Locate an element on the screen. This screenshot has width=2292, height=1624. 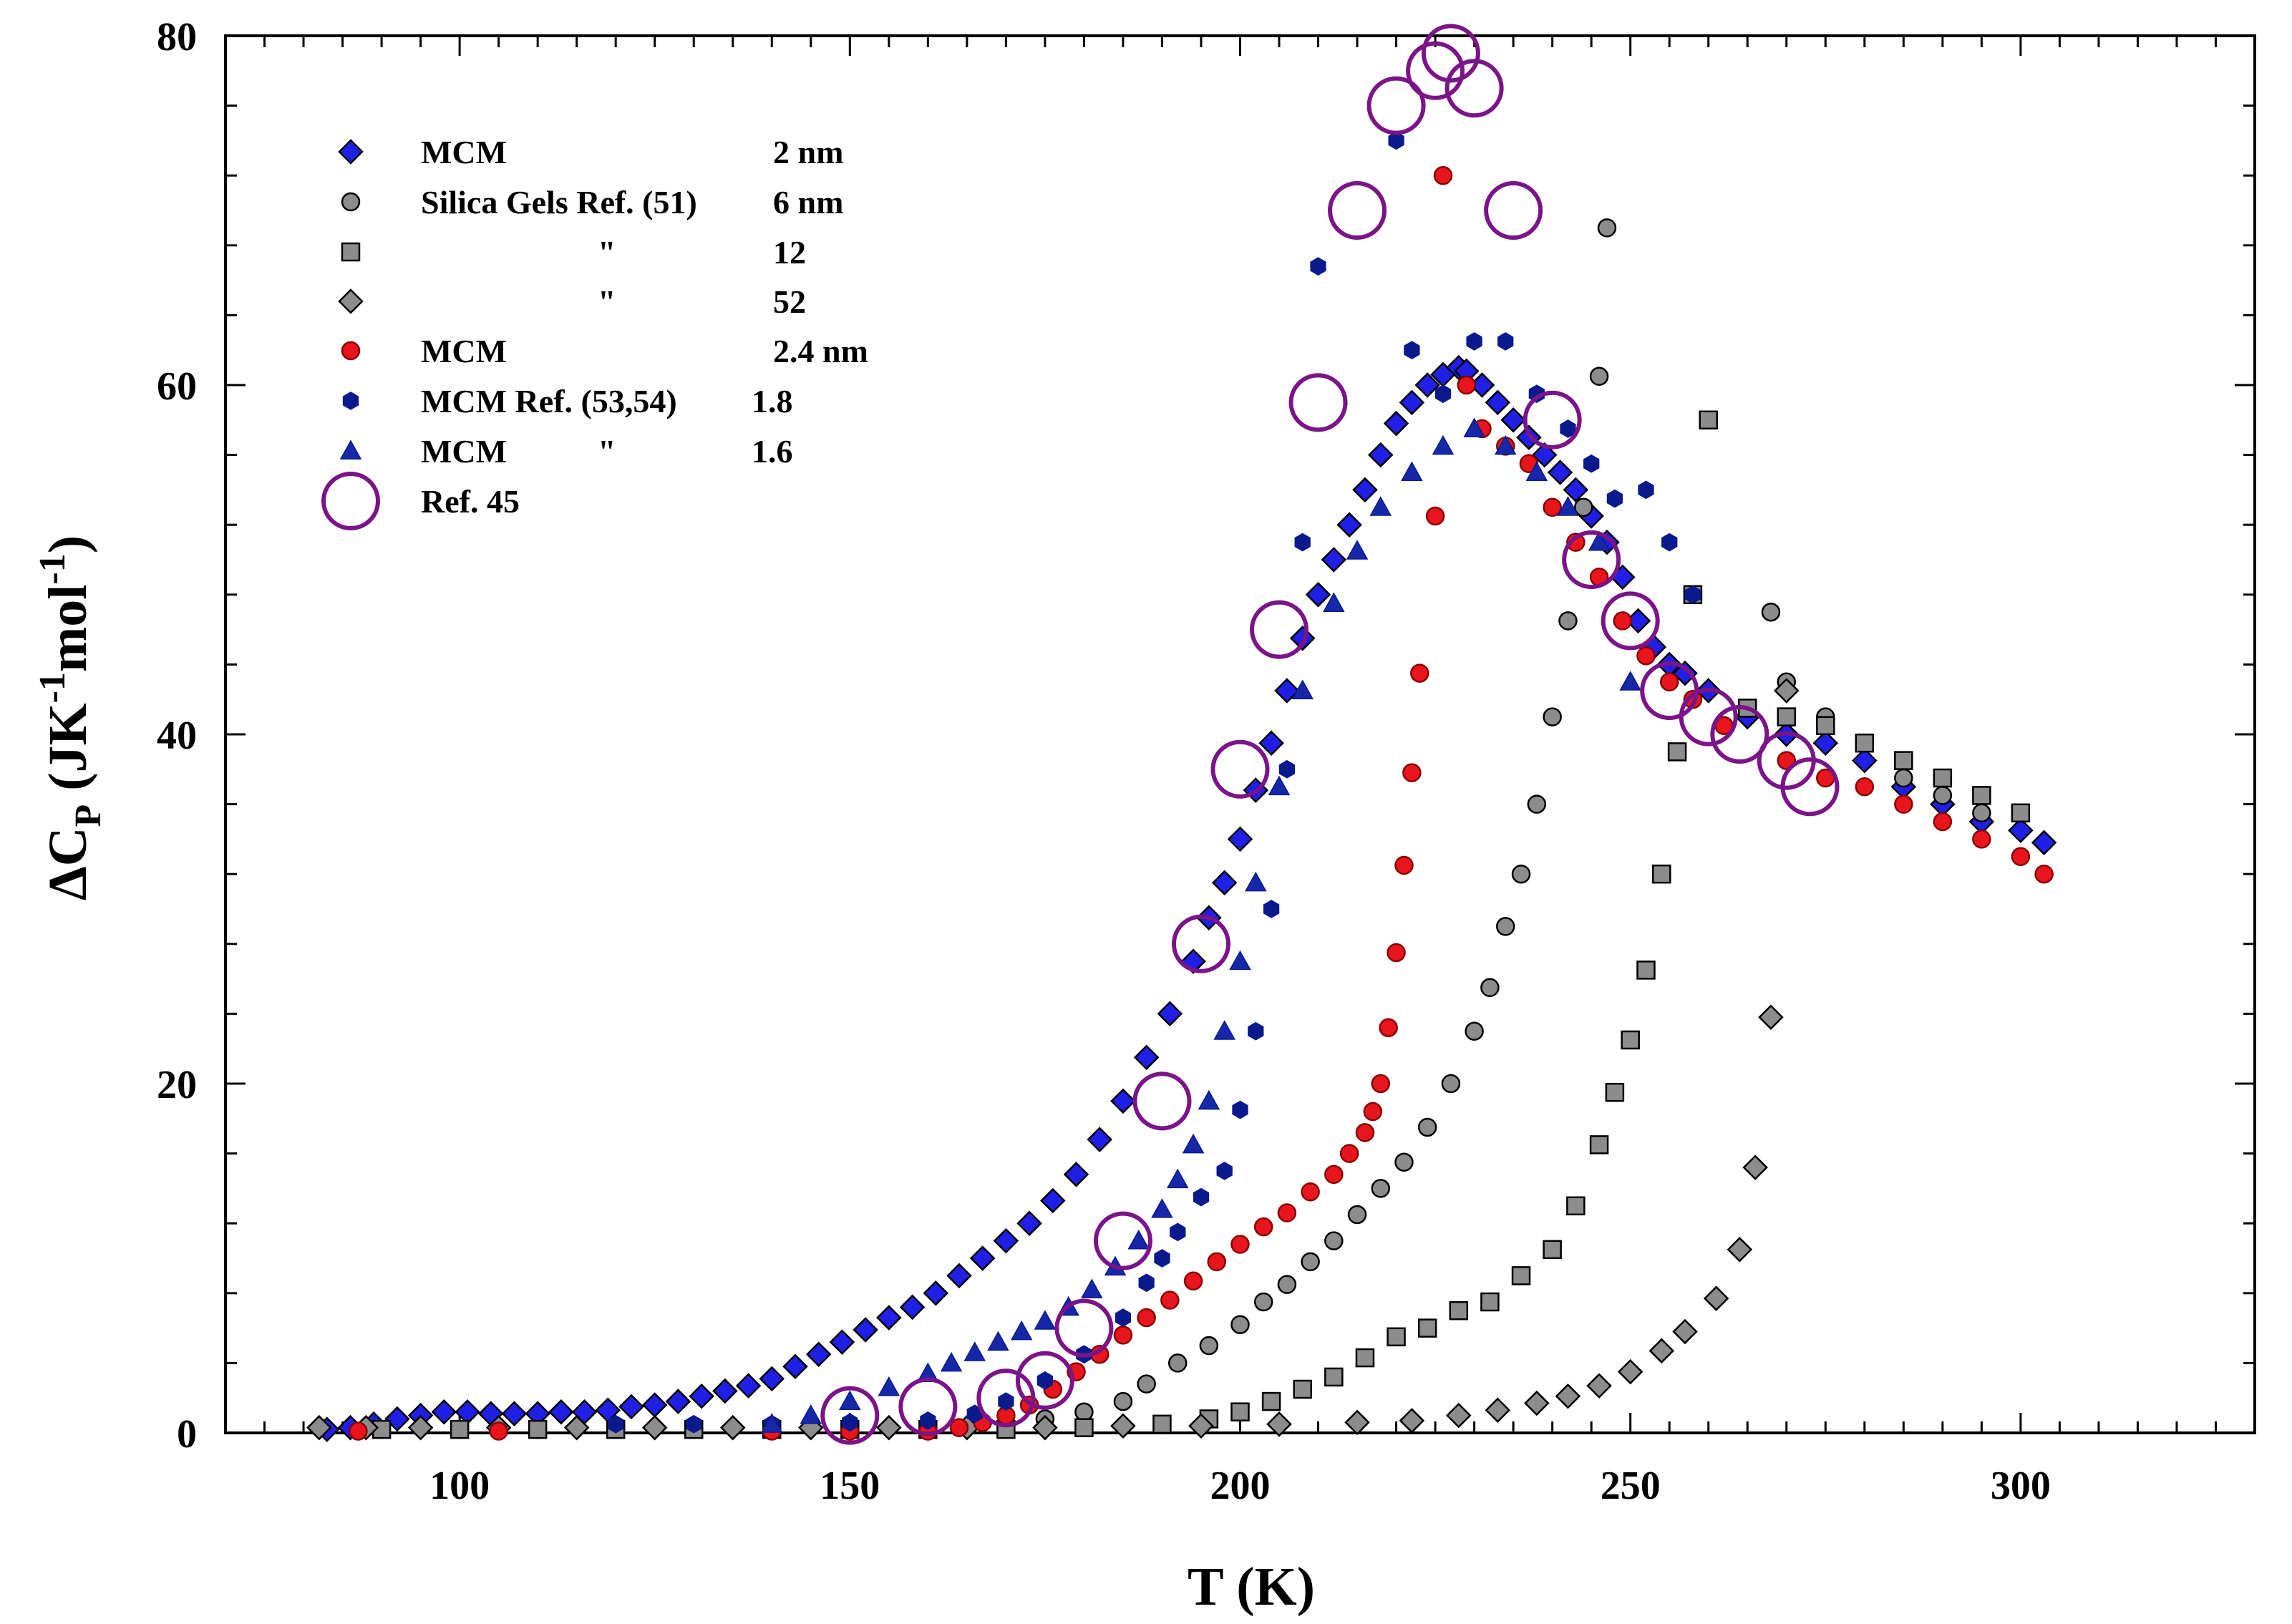
legend-size-label: 2.4 nm is located at coordinates (821, 351).